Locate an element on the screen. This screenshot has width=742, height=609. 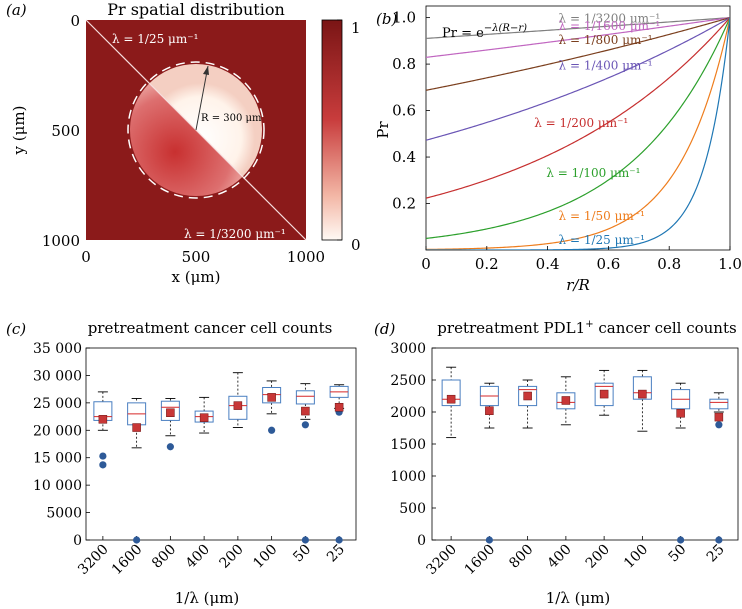
y-tick-label: 1500 is located at coordinates (408, 445).